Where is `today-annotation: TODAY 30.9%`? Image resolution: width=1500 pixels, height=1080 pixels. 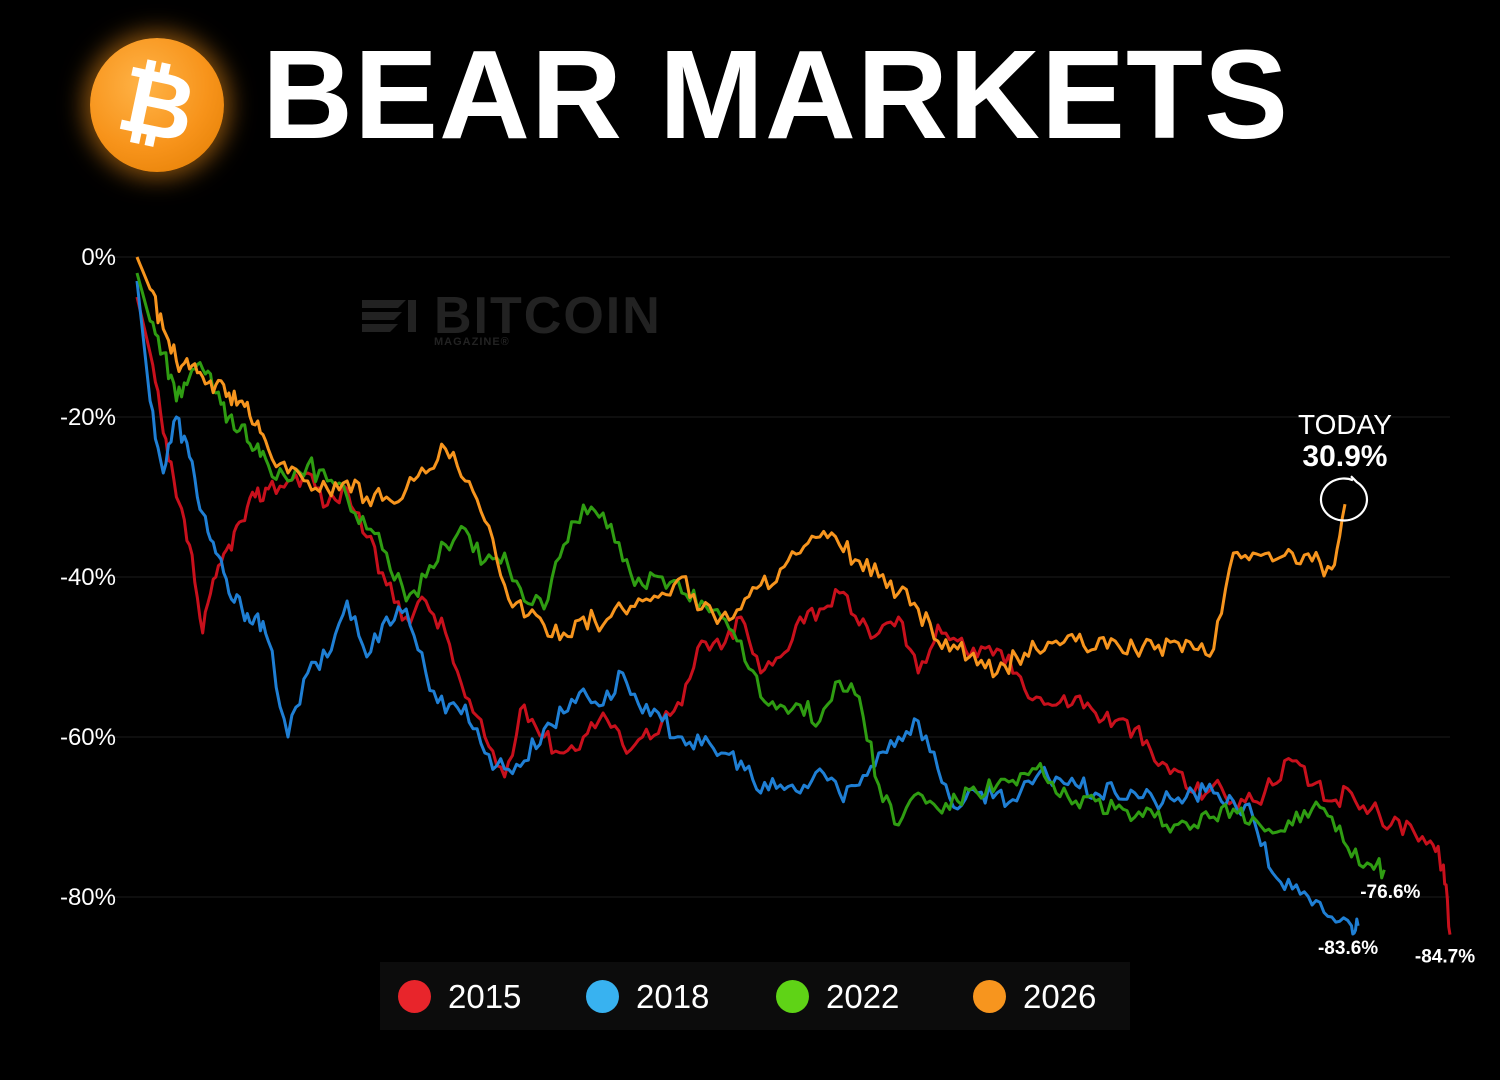
today-annotation: TODAY 30.9% is located at coordinates (1345, 465).